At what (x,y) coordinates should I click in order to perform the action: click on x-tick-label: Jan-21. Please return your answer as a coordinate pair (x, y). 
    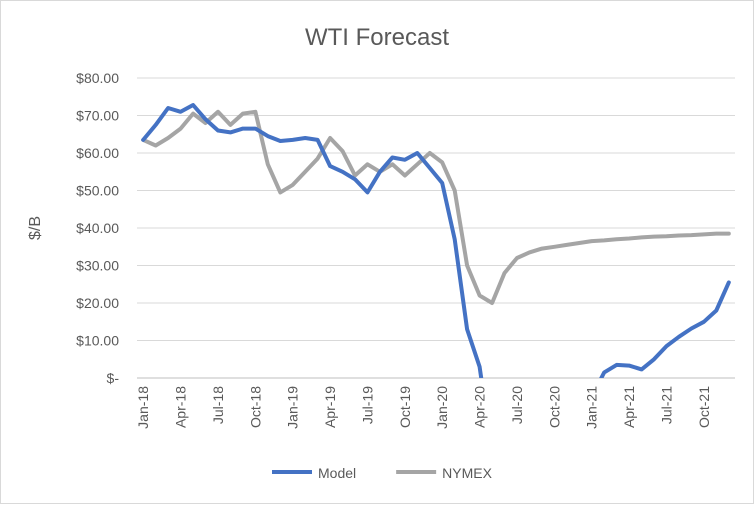
    Looking at the image, I should click on (592, 407).